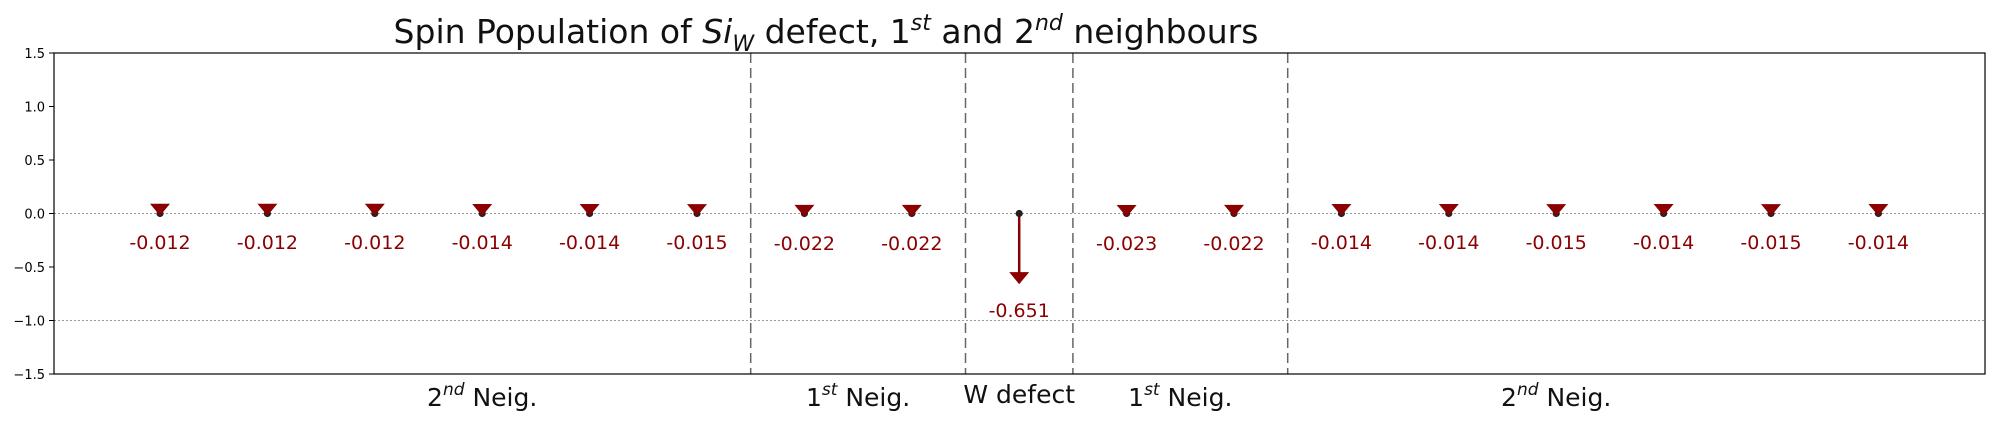  I want to click on title-si-base: Si, so click(717, 31).